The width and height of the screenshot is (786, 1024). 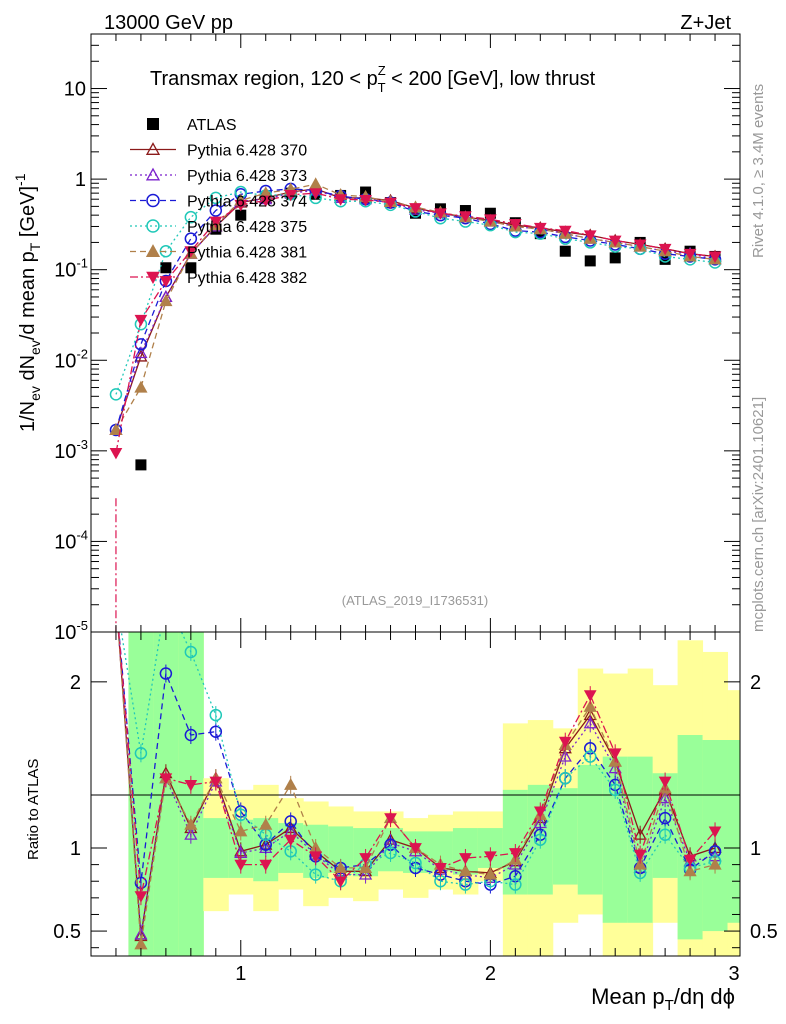 What do you see at coordinates (758, 171) in the screenshot?
I see `rivet-label: Rivet 4.1.0, ≥ 3.4M events` at bounding box center [758, 171].